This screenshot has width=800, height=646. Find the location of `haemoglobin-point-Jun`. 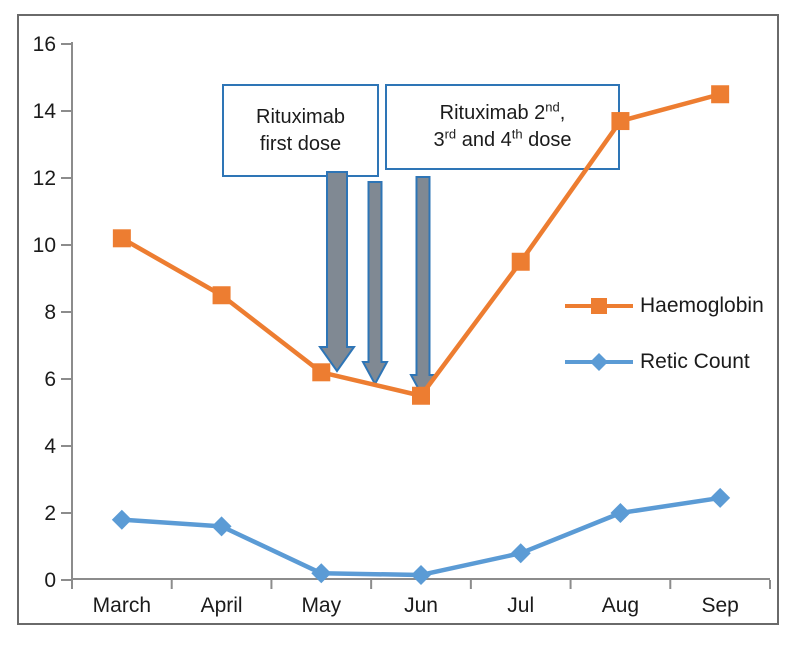

haemoglobin-point-Jun is located at coordinates (421, 395).